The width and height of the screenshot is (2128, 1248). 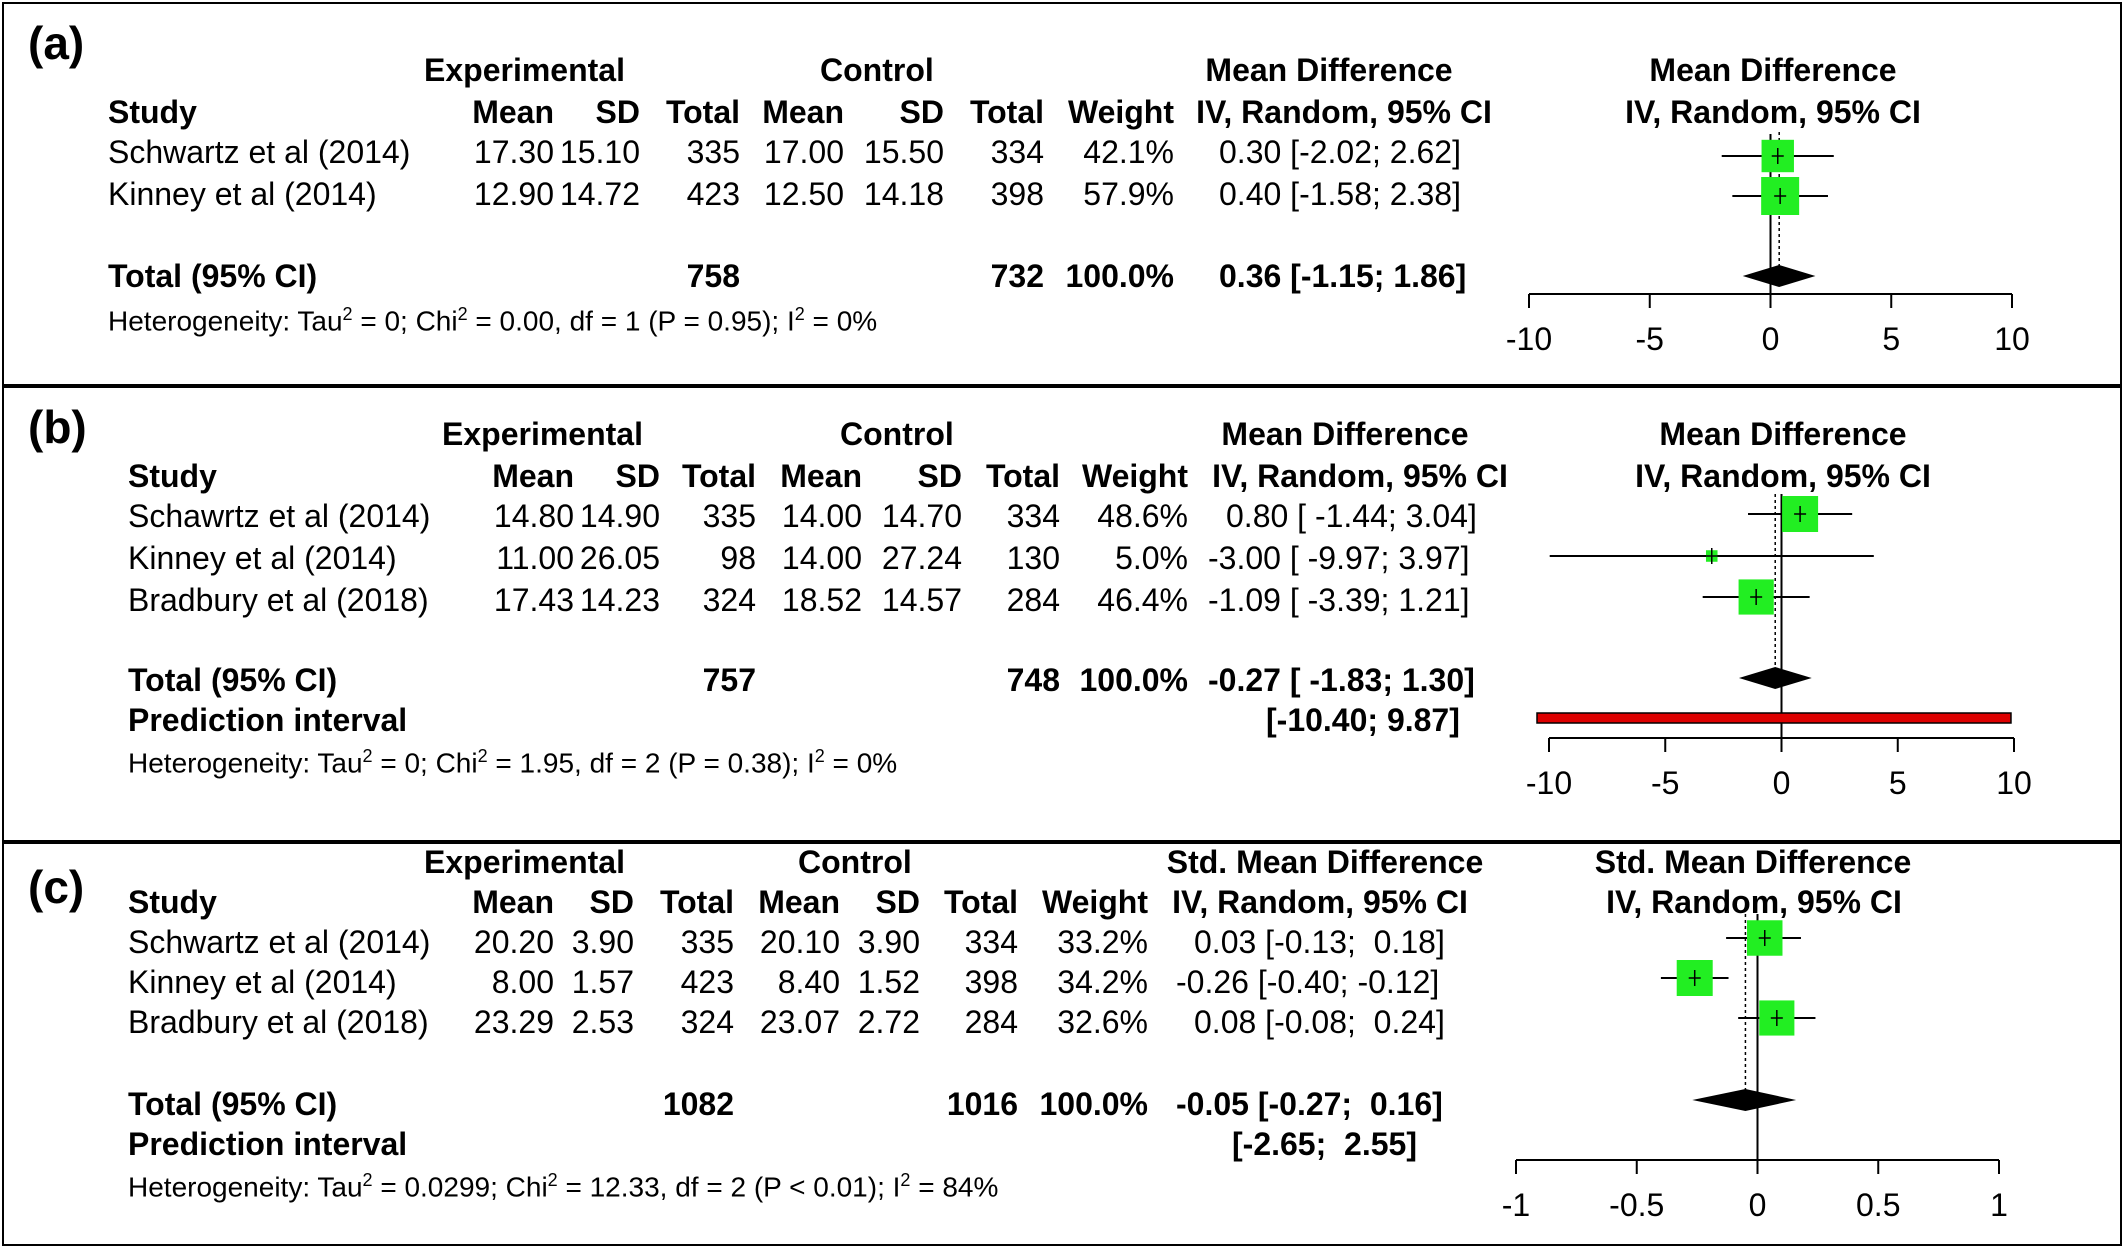 I want to click on ctrl-sd: 14.57, so click(x=921, y=600).